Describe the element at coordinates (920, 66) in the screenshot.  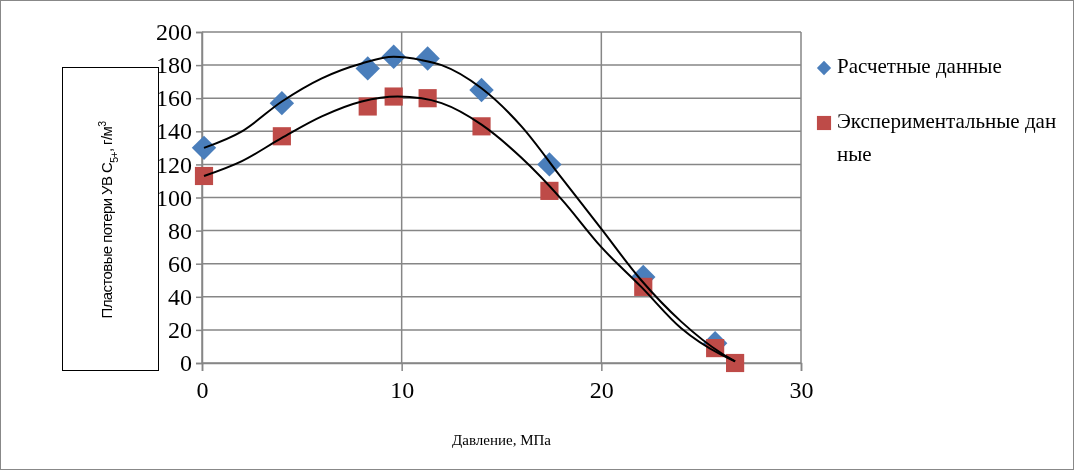
I see `legend-label: Расчетные данные` at that location.